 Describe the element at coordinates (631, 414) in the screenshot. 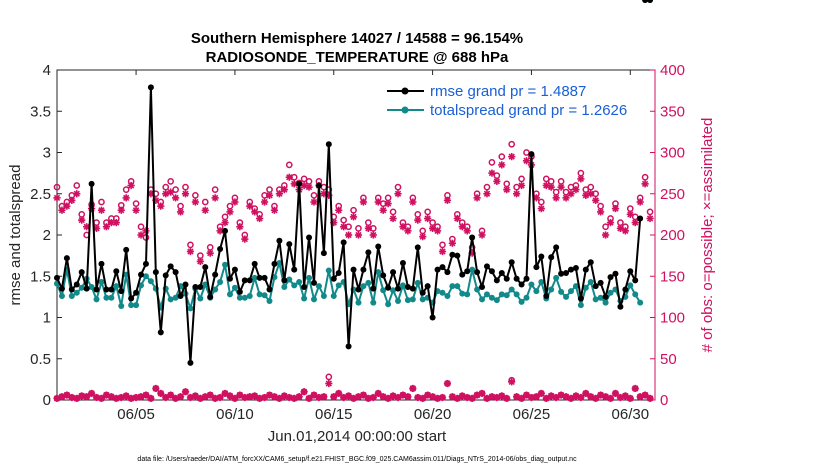

I see `x-tick-label: 06/30` at that location.